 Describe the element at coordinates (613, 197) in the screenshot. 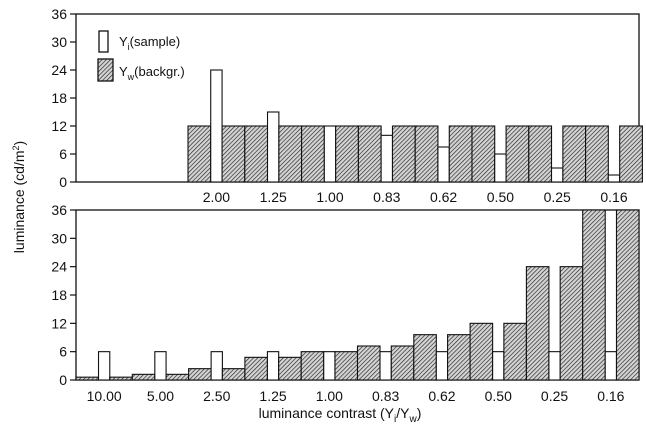

I see `top-category-label: 0.16` at that location.